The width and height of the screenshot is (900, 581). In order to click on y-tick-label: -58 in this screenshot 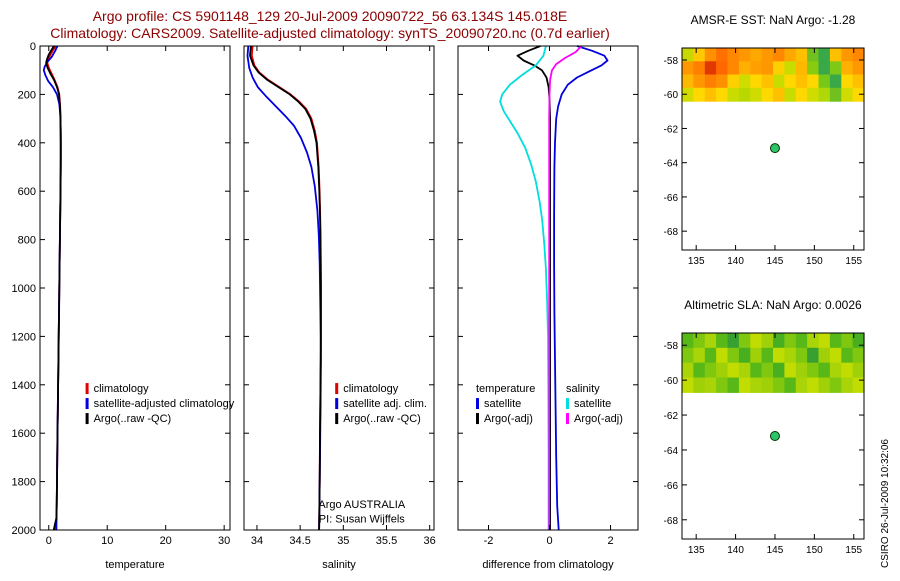, I will do `click(671, 61)`.